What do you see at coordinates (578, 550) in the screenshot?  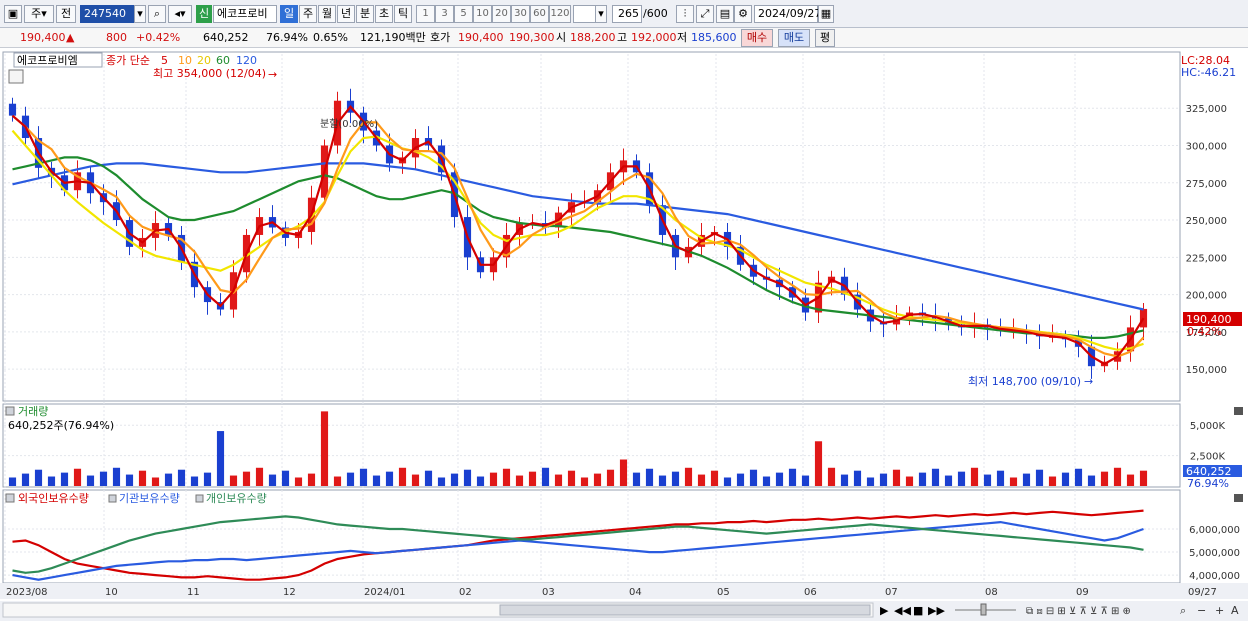 I see `institution-holdings-line` at bounding box center [578, 550].